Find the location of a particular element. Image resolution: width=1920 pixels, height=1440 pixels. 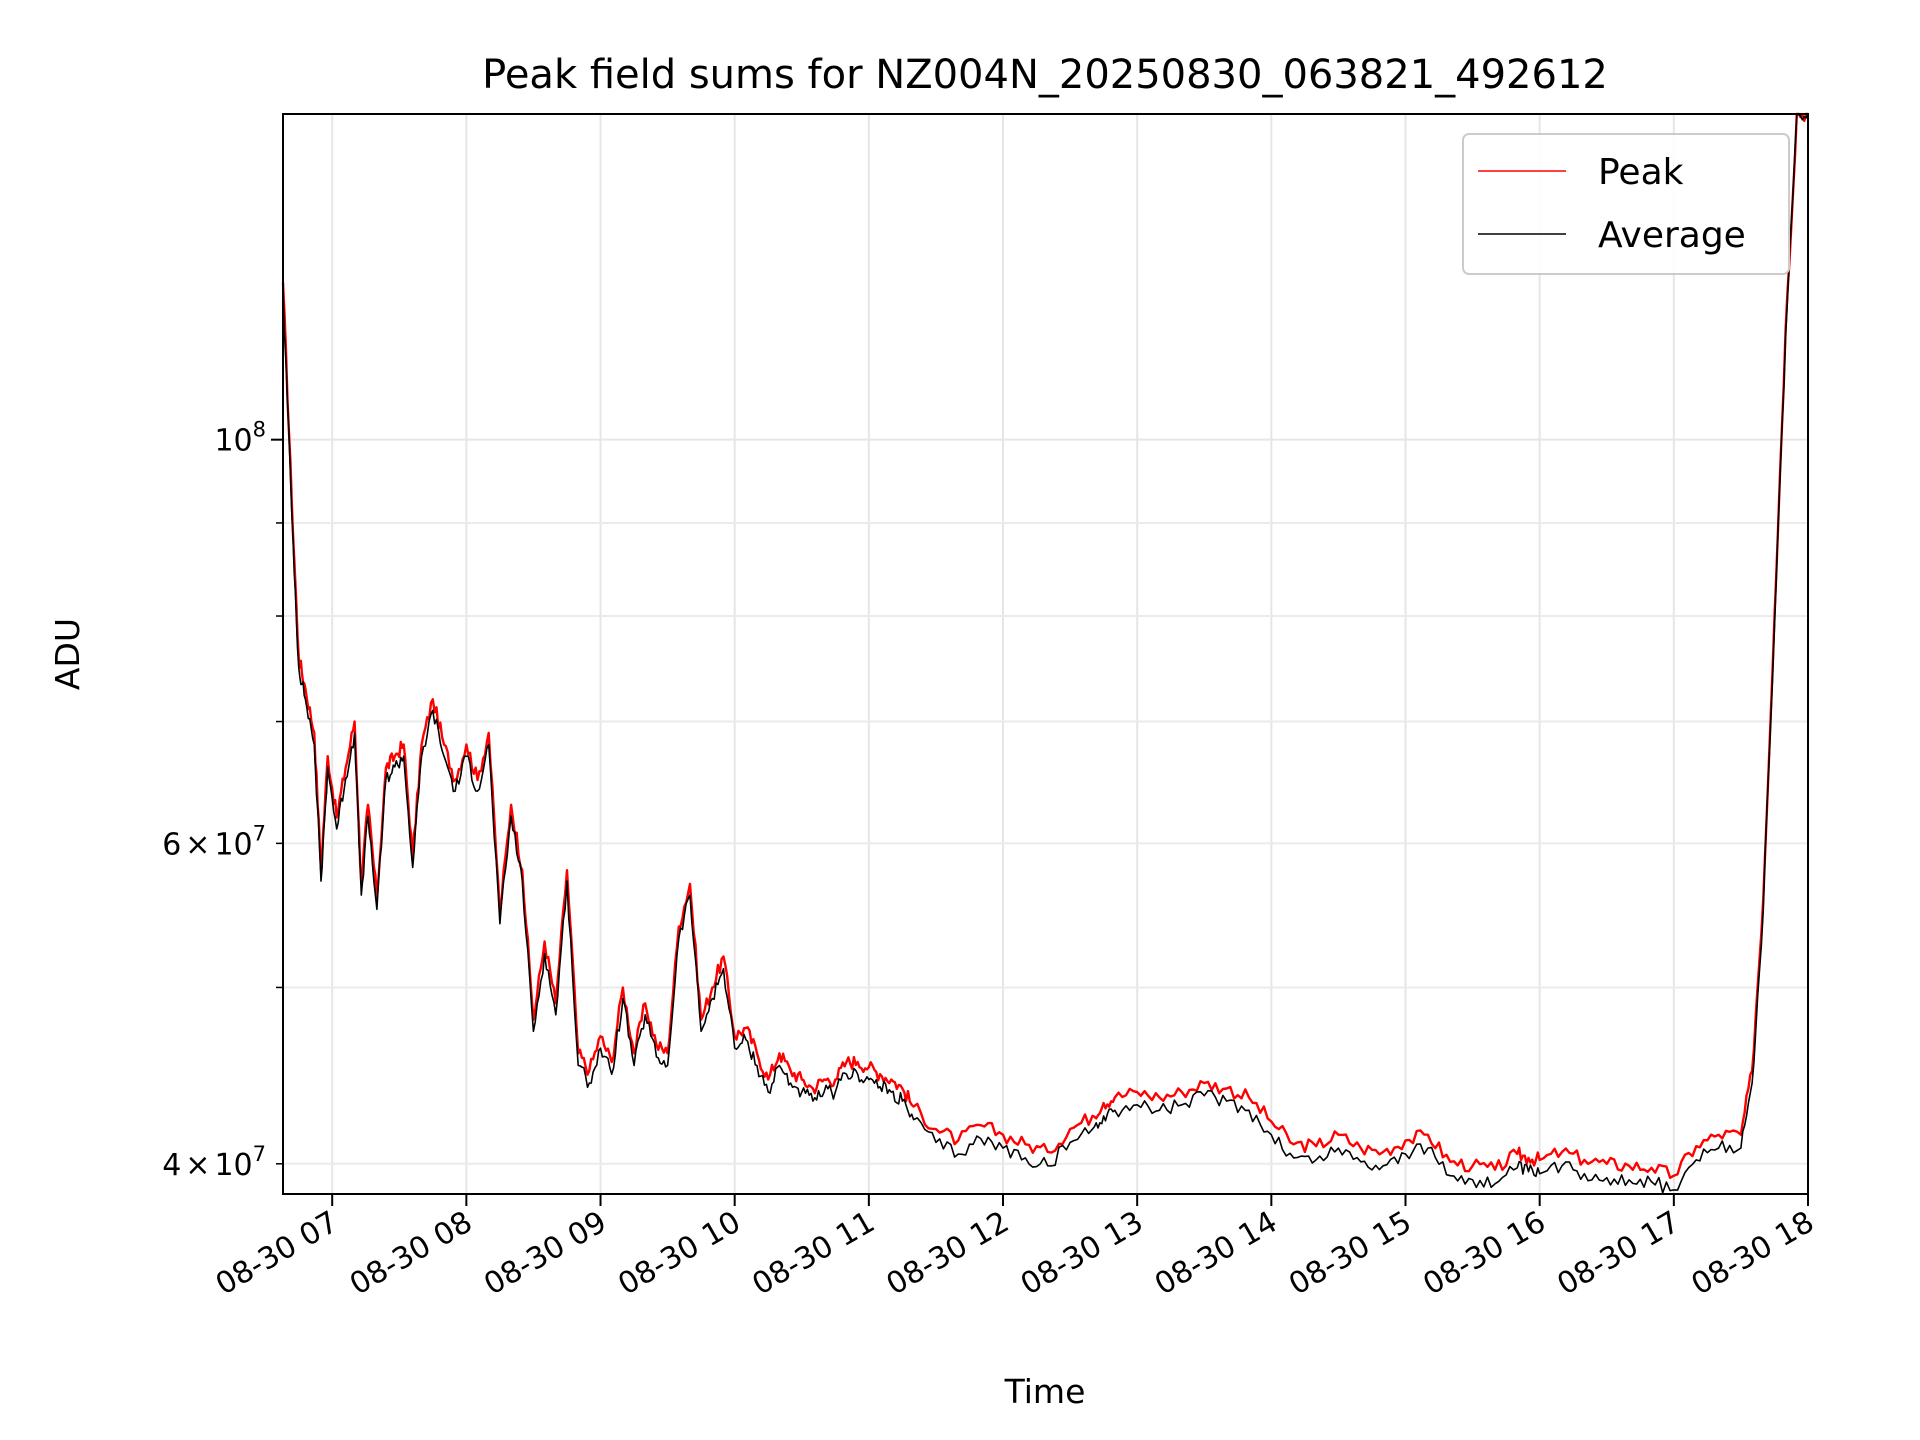

legend-box is located at coordinates (1626, 204).